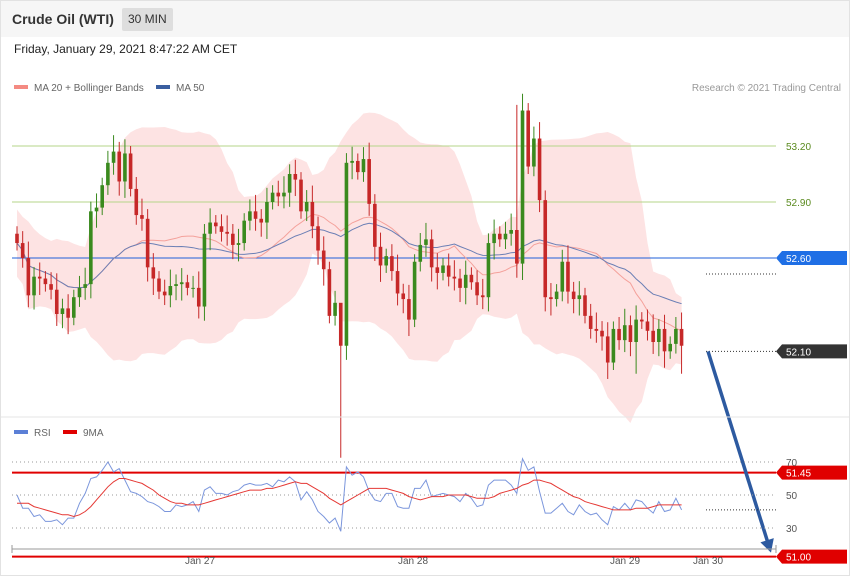 This screenshot has height=576, width=850. What do you see at coordinates (63, 19) in the screenshot?
I see `instrument-title: Crude Oil (WTI)` at bounding box center [63, 19].